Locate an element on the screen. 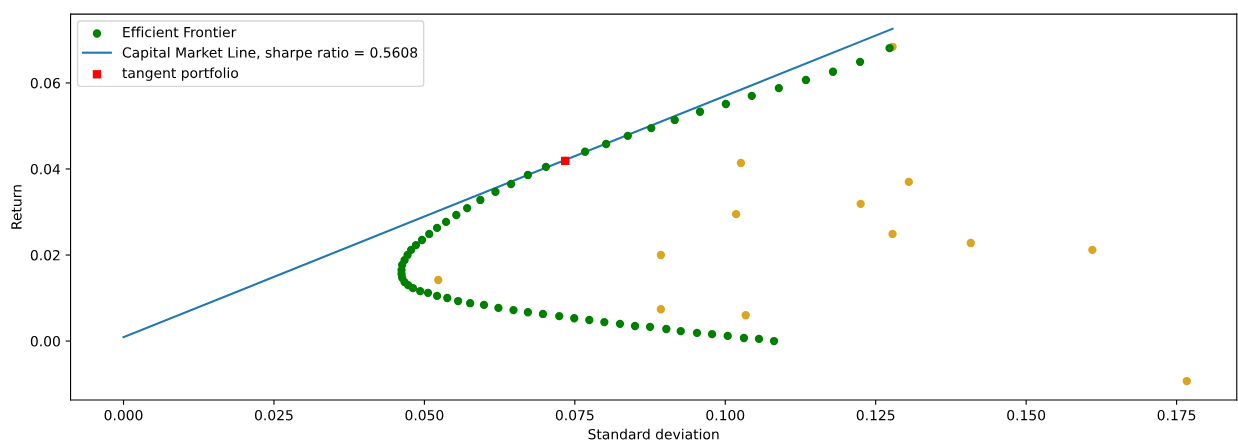  x-tick-label: 0.125 is located at coordinates (875, 415).